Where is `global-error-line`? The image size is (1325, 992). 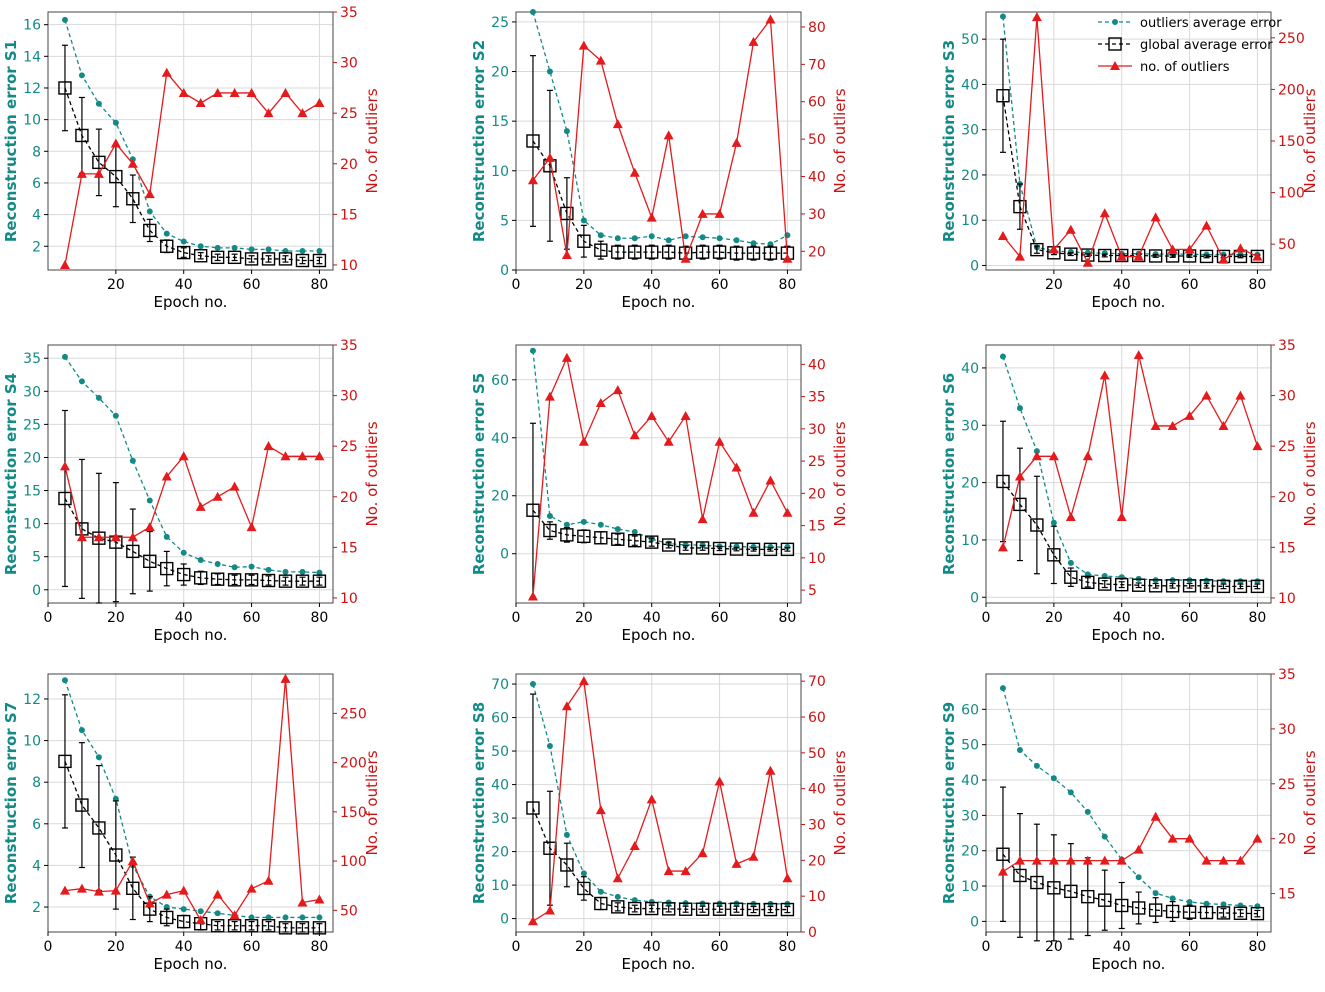
global-error-line is located at coordinates (1130, 176).